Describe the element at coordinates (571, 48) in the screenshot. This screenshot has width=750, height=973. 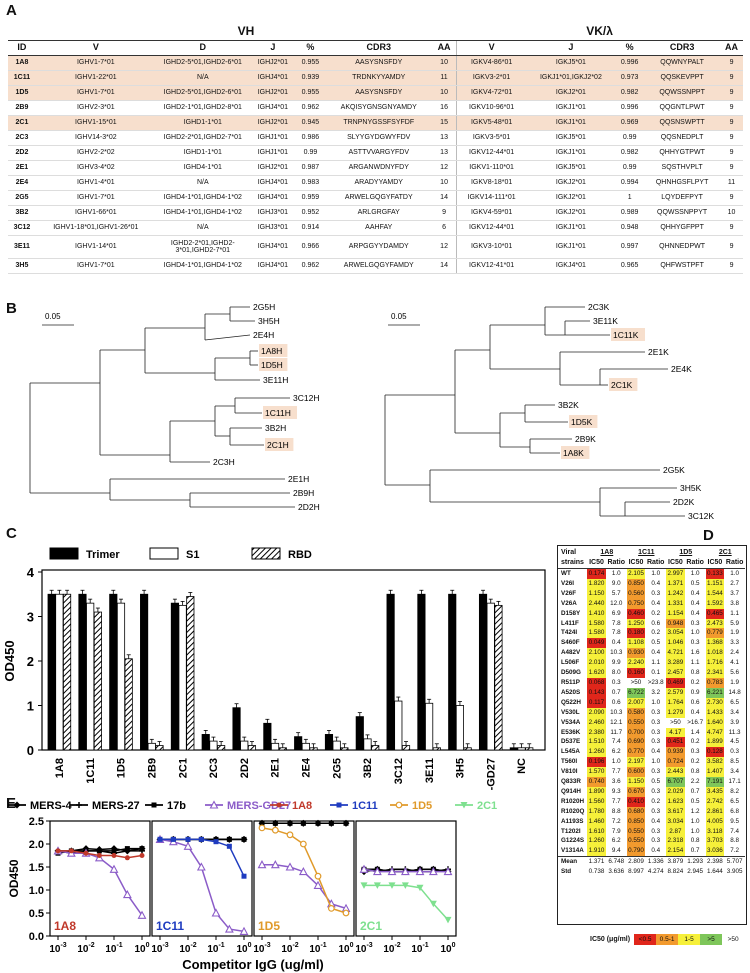
I see `col-header-8: J` at that location.